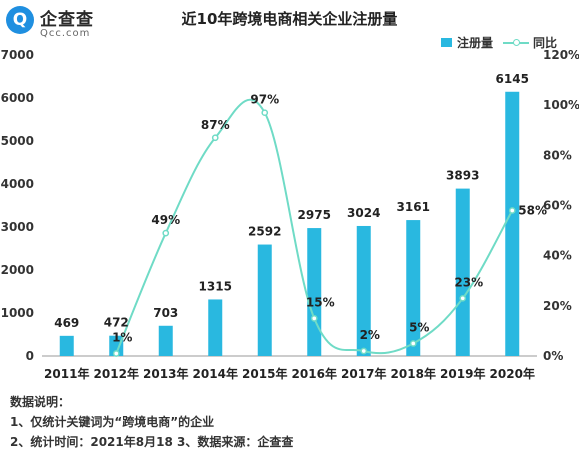 This screenshot has width=579, height=455. I want to click on yoy-value-label: 97%, so click(264, 100).